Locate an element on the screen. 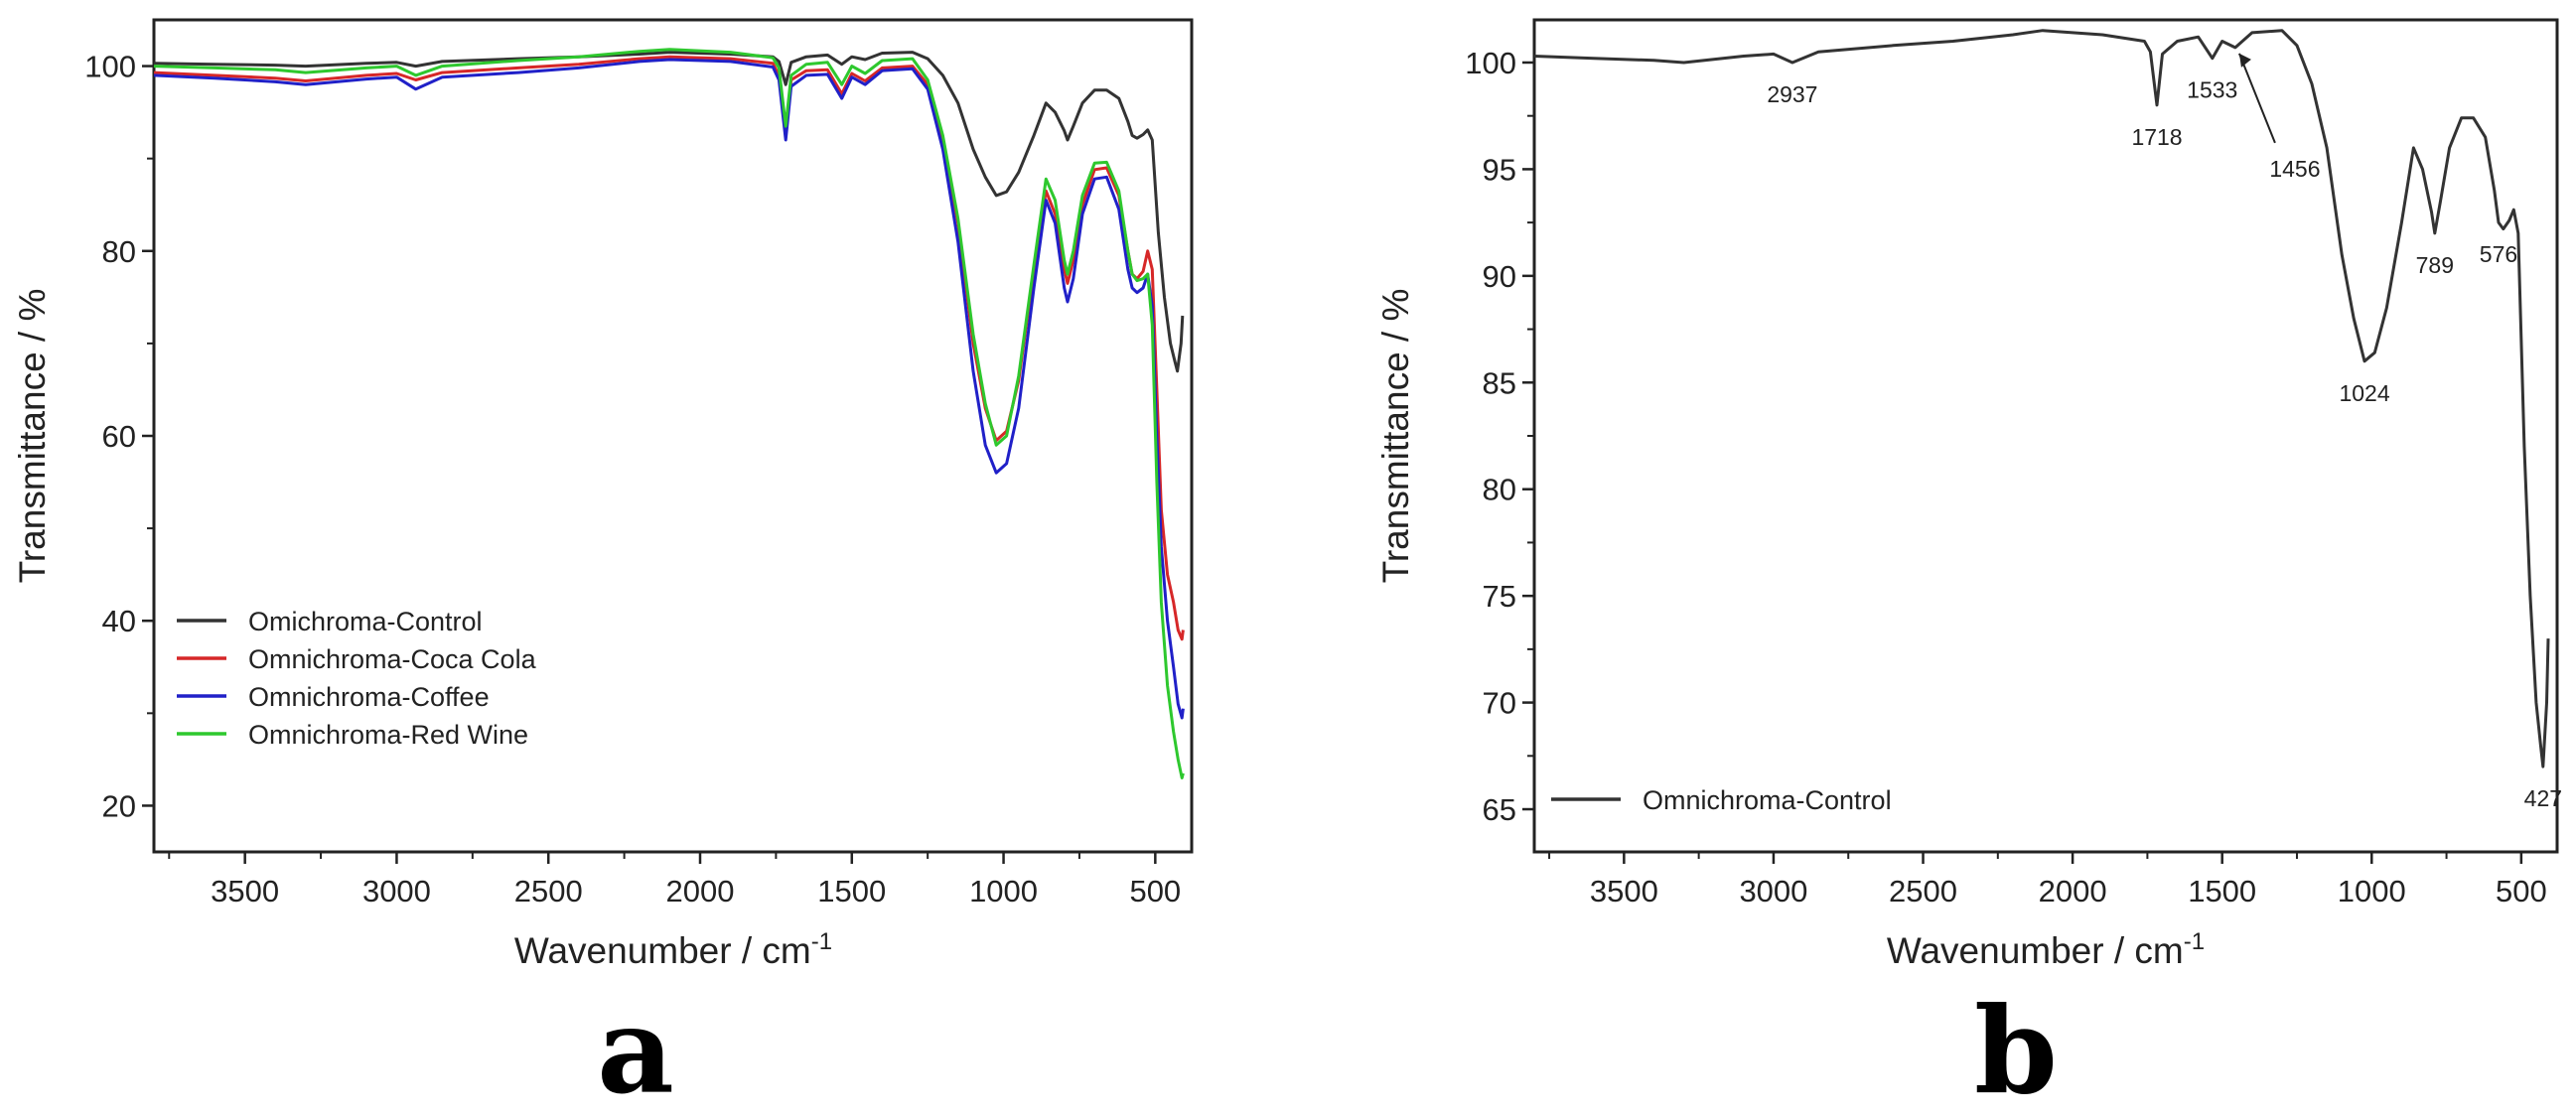  legend-label: Omnichroma-Control is located at coordinates (1767, 800).